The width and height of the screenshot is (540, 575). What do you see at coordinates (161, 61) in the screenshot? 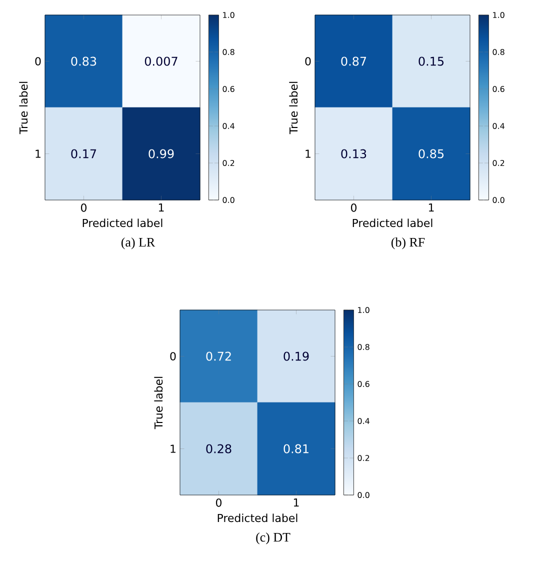
I see `data-label: 0.007` at bounding box center [161, 61].